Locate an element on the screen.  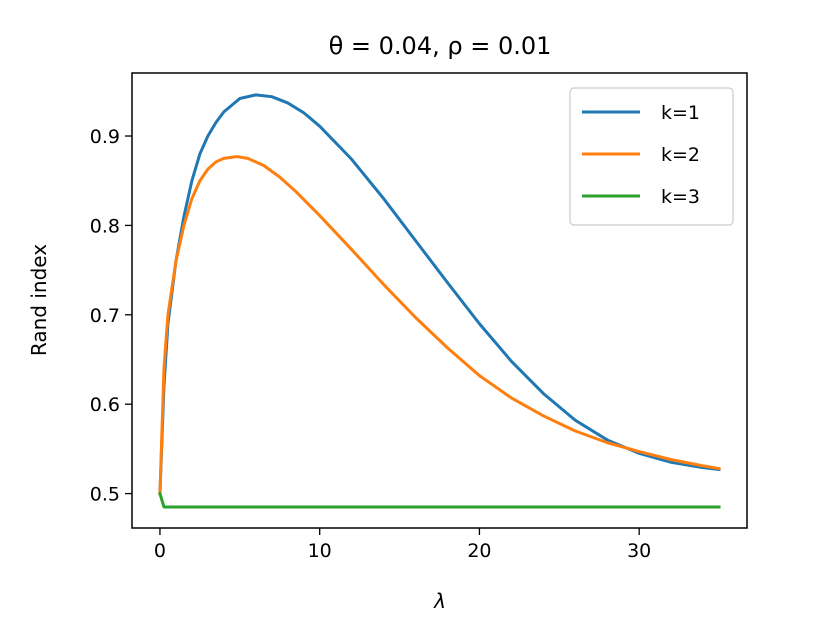
x-axis-label: λ is located at coordinates (439, 601).